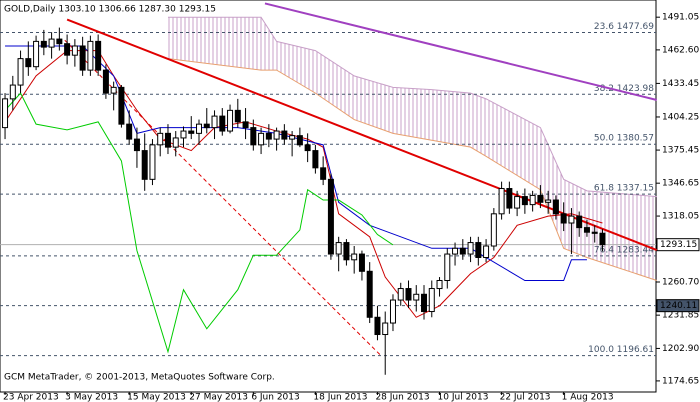 The height and width of the screenshot is (402, 700). What do you see at coordinates (91, 397) in the screenshot?
I see `x-tick-label: 3 May 2013` at bounding box center [91, 397].